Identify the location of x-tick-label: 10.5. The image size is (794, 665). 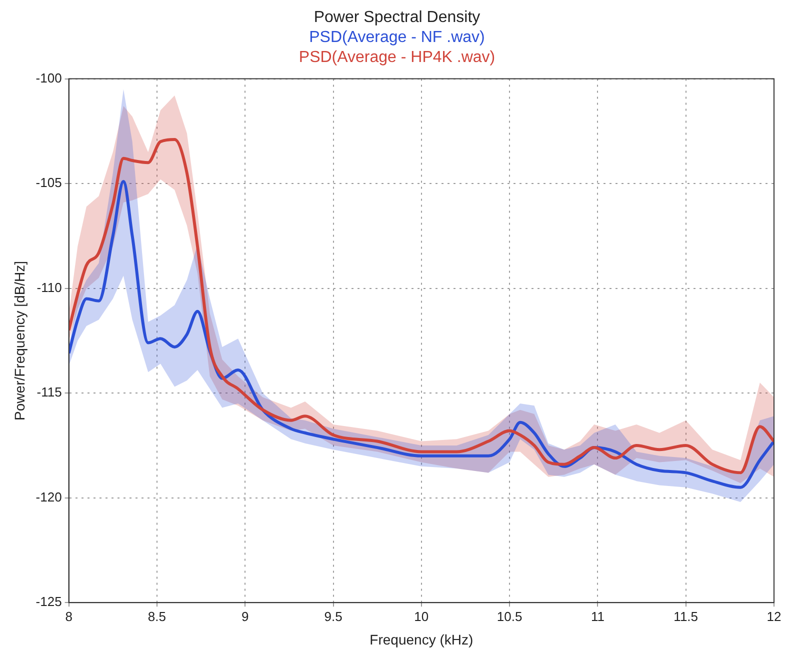
(509, 616).